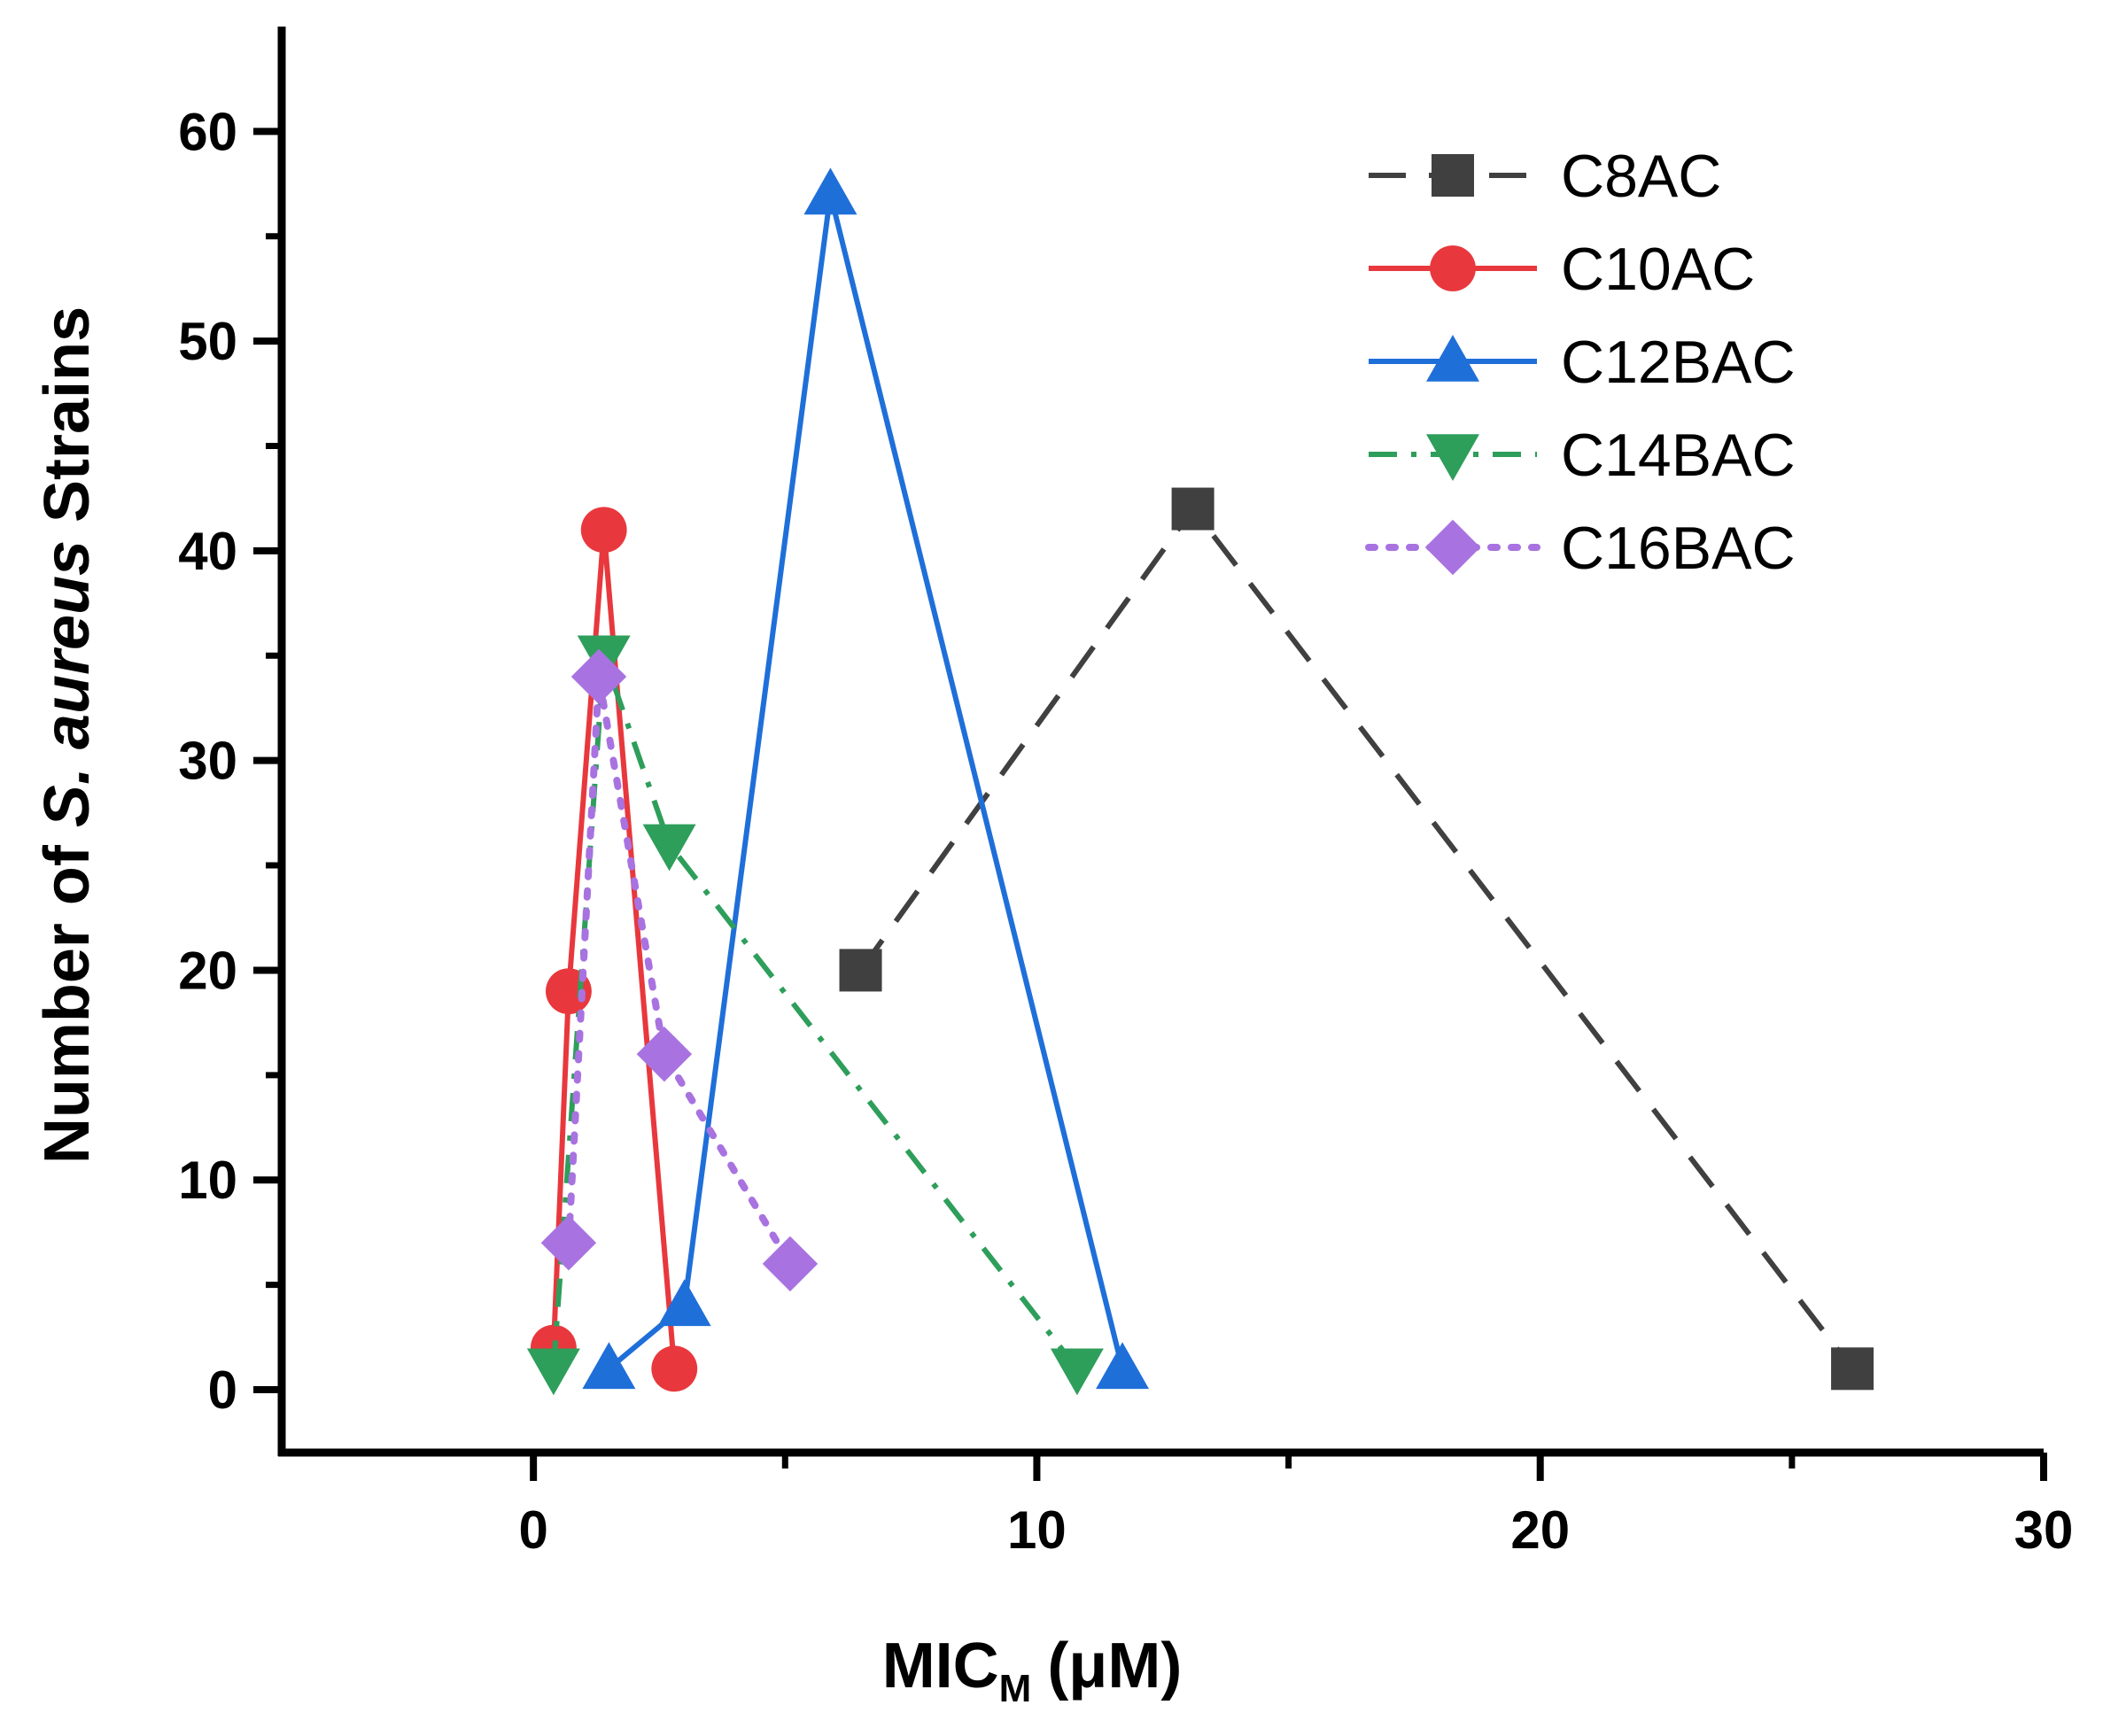  Describe the element at coordinates (940, 1666) in the screenshot. I see `x-axis-title-main: MIC` at that location.